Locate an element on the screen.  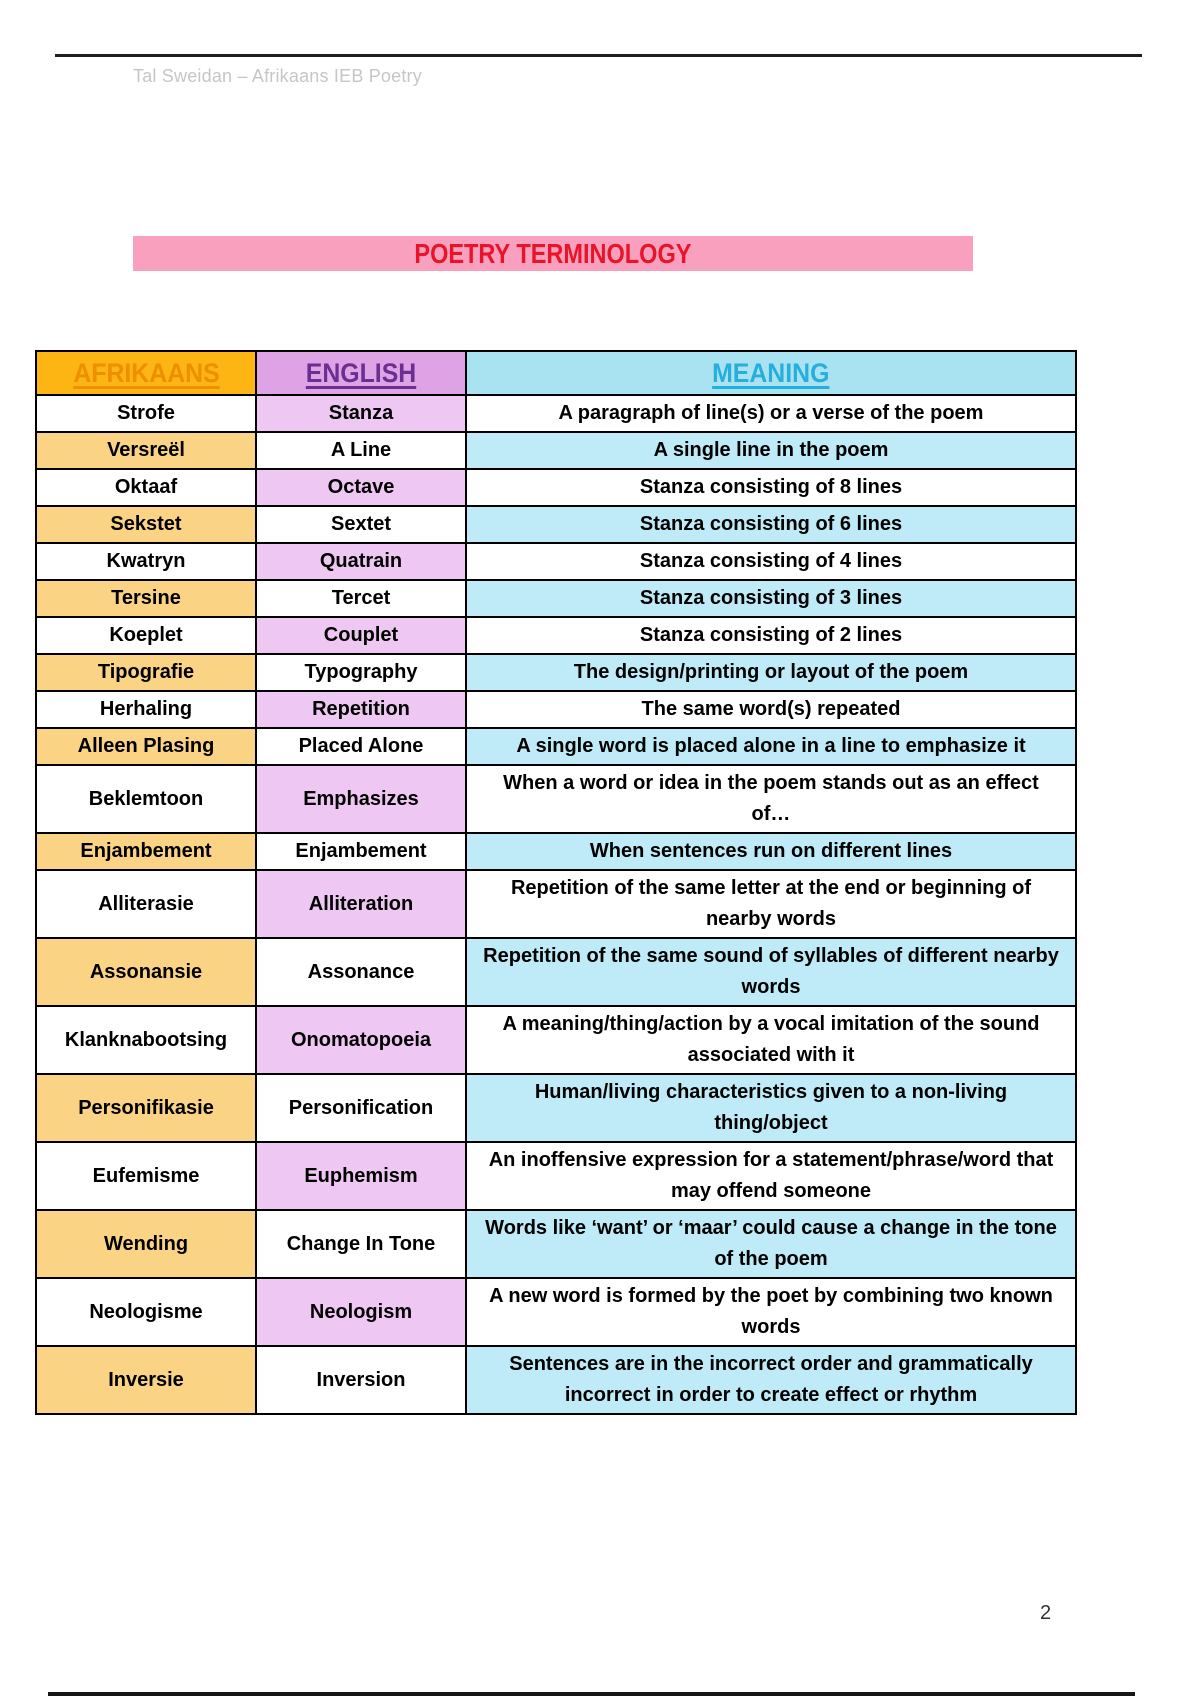
cell-afrikaans: Koeplet is located at coordinates (146, 635).